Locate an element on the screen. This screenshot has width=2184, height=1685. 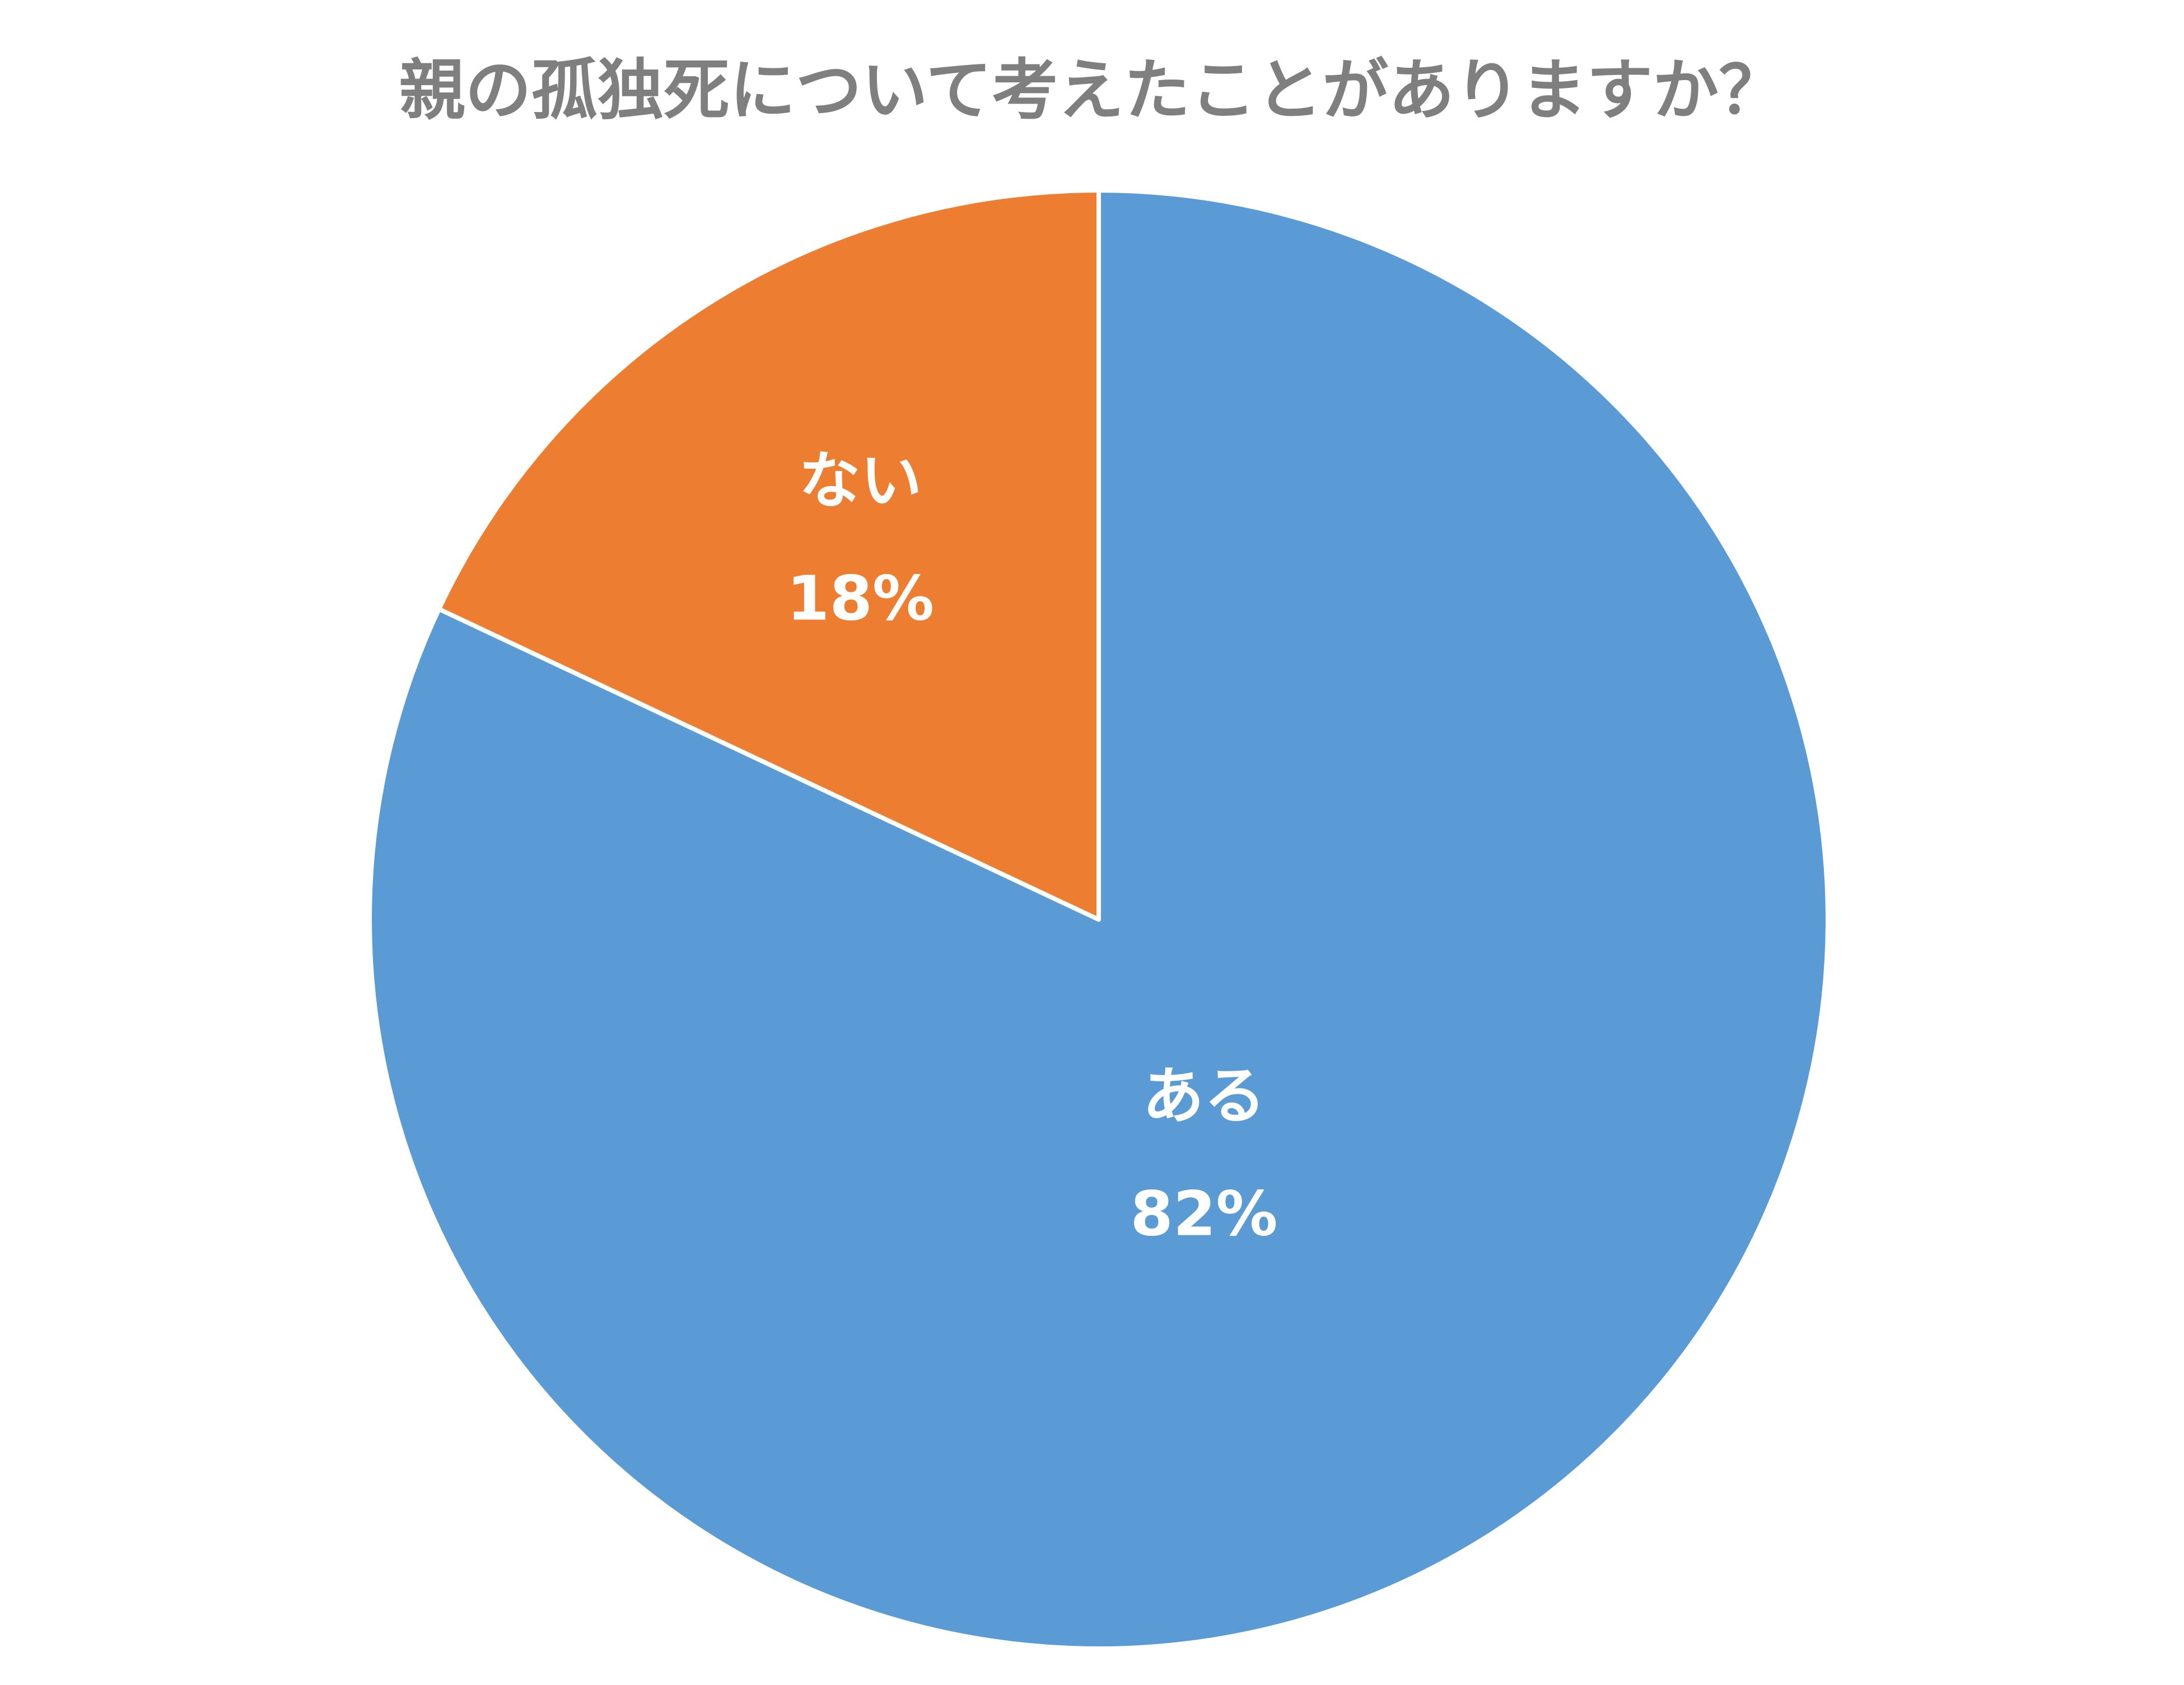
slice-category-label: ある is located at coordinates (1204, 1096).